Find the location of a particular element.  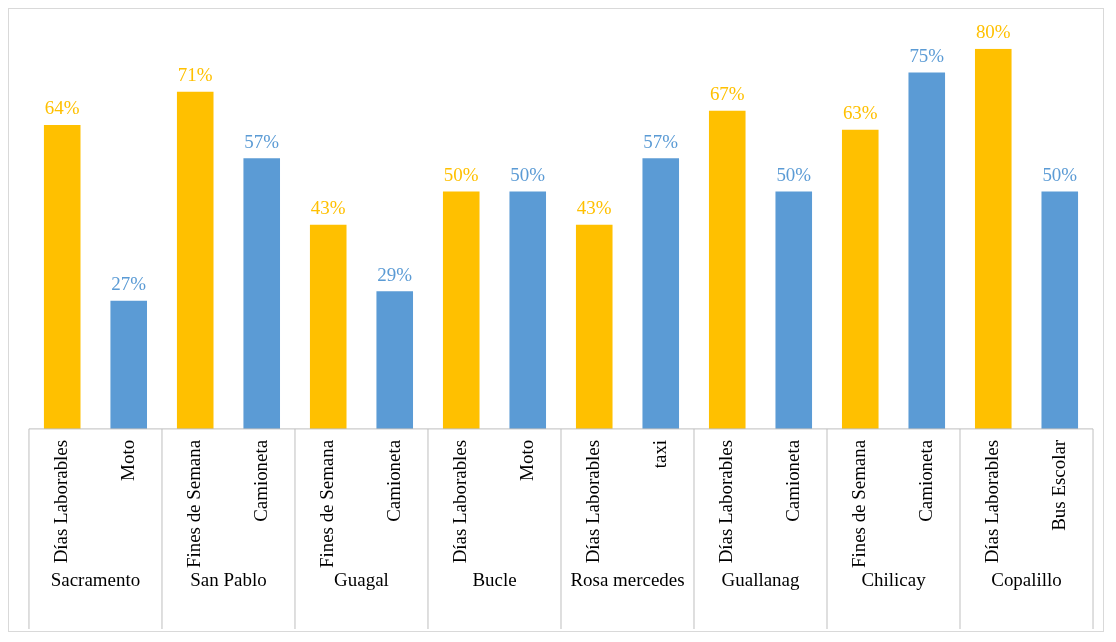

data-label: 29% is located at coordinates (395, 274).